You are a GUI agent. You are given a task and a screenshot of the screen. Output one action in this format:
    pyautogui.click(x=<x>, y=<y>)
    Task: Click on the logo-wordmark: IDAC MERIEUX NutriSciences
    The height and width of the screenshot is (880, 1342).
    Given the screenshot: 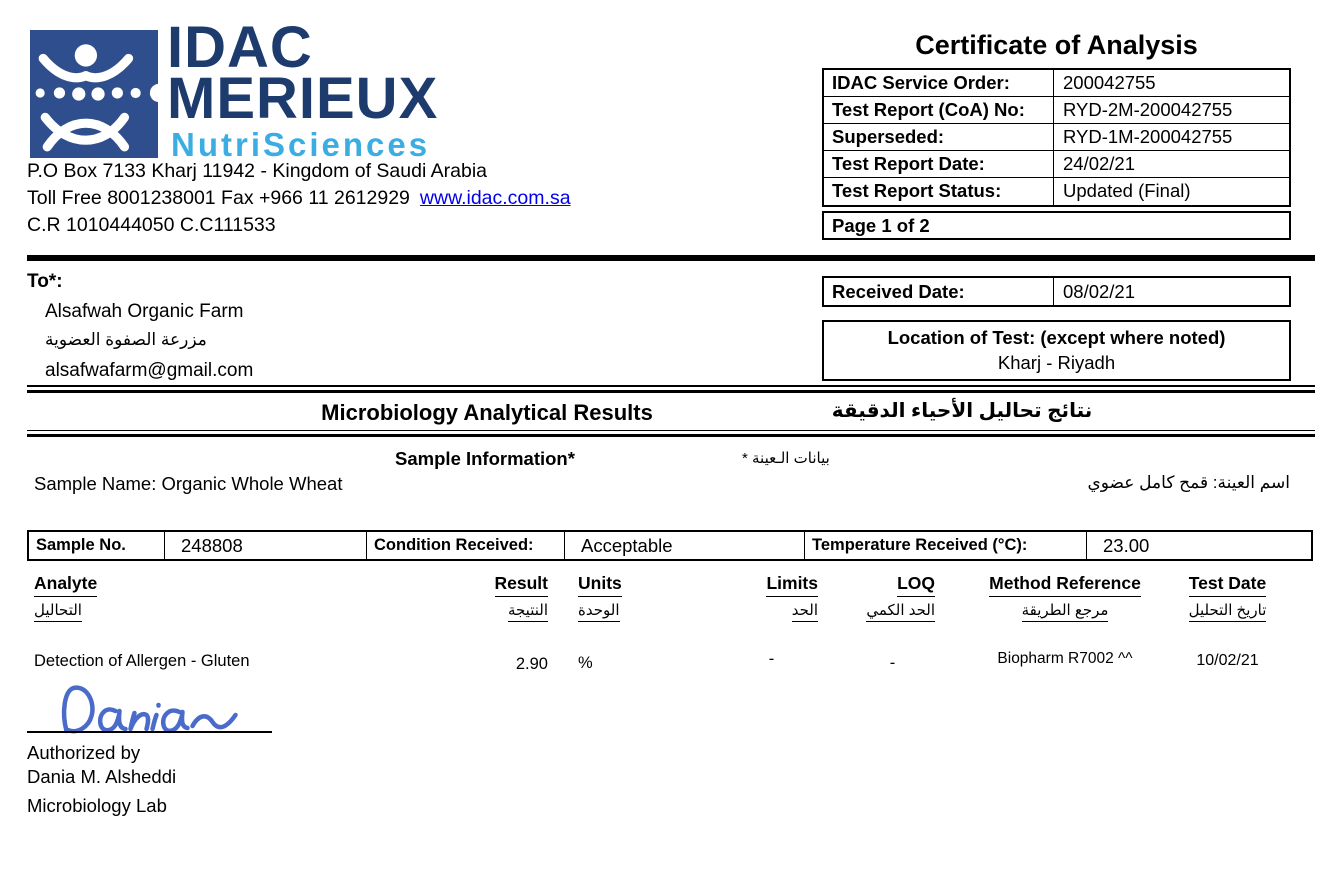 What is the action you would take?
    pyautogui.click(x=303, y=89)
    